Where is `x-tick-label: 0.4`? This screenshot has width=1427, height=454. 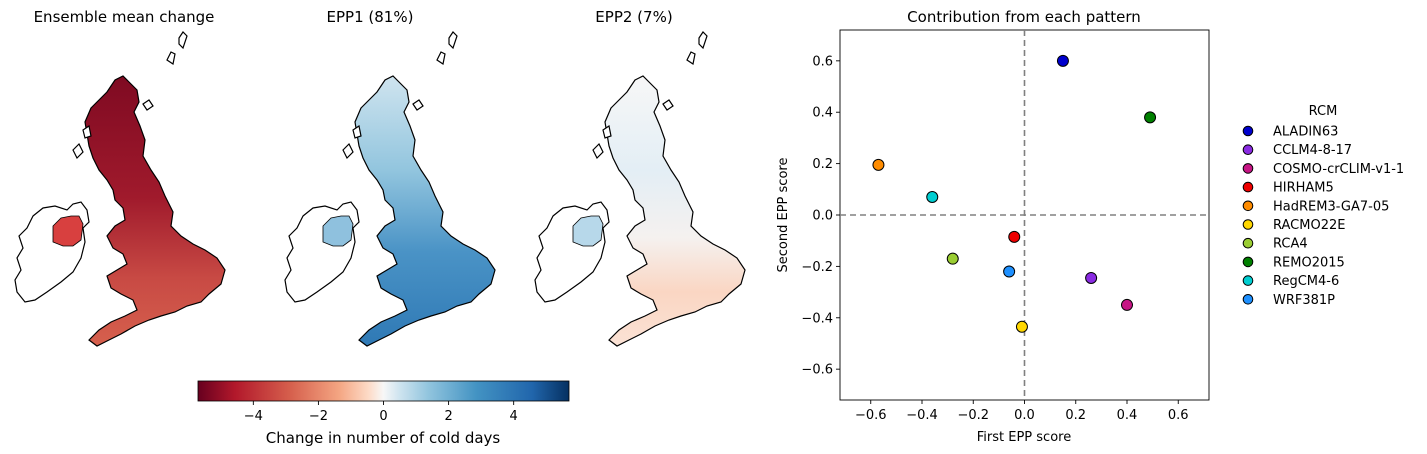 x-tick-label: 0.4 is located at coordinates (1127, 415).